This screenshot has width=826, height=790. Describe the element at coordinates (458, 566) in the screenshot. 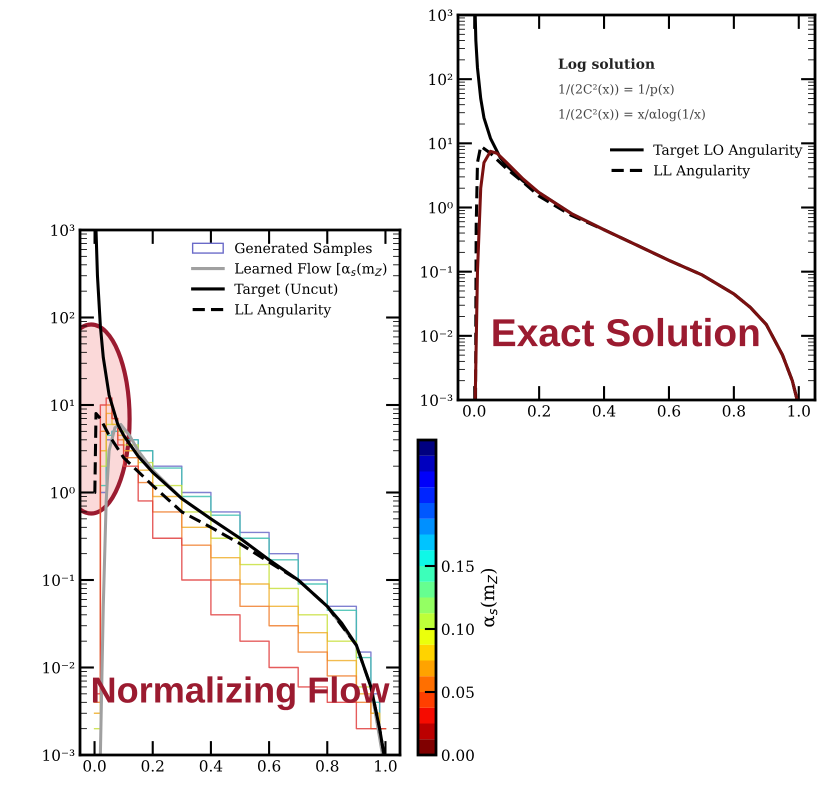

I see `color-bar-label: 0.15` at that location.